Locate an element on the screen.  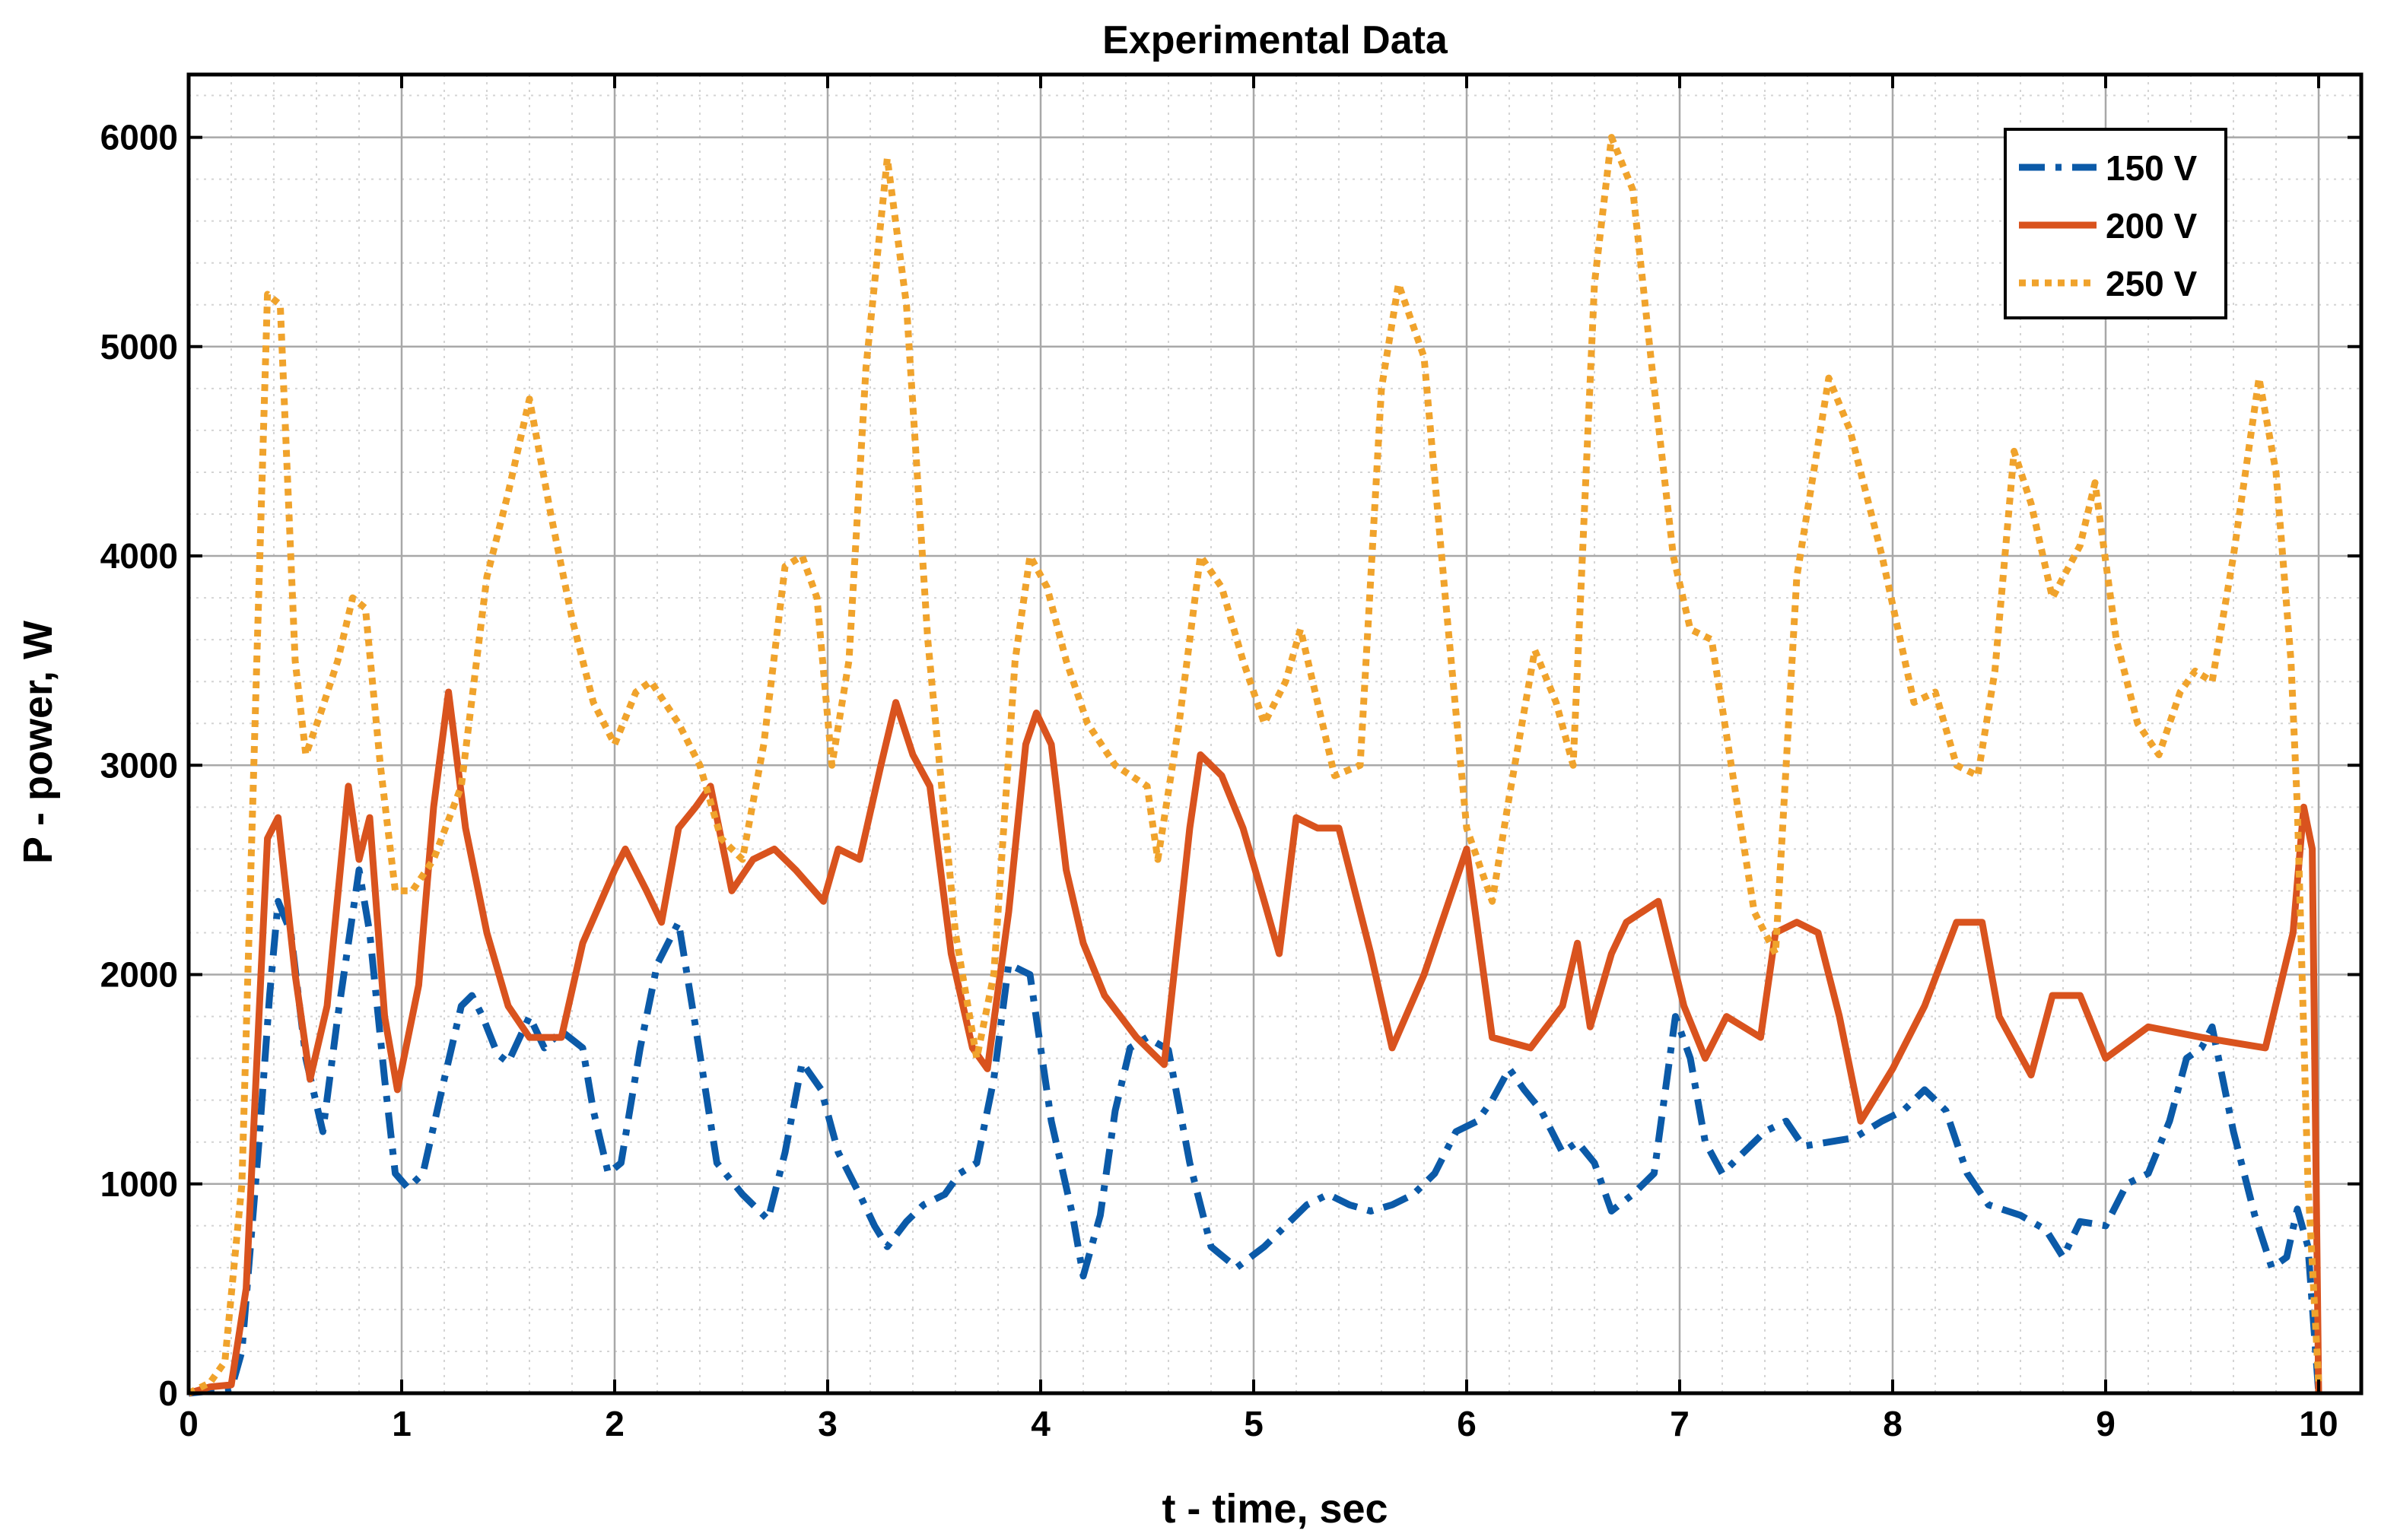
legend: 150 V 200 V 250 V is located at coordinates (2115, 223).